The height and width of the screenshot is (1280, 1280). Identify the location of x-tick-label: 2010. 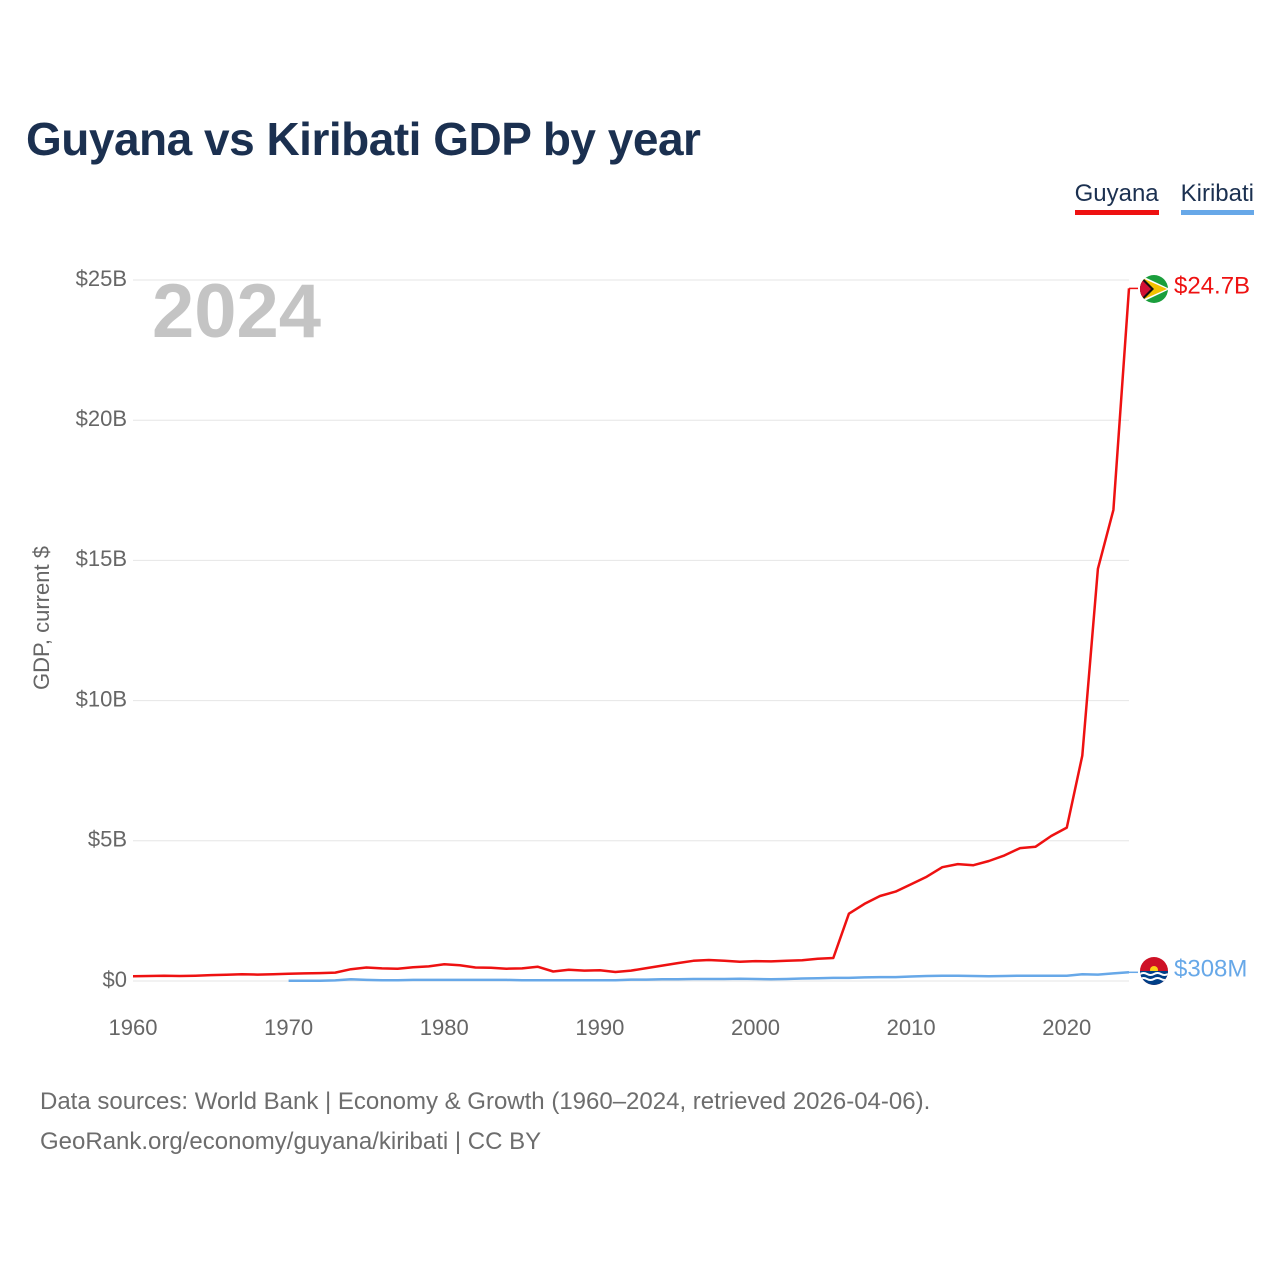
(911, 1027).